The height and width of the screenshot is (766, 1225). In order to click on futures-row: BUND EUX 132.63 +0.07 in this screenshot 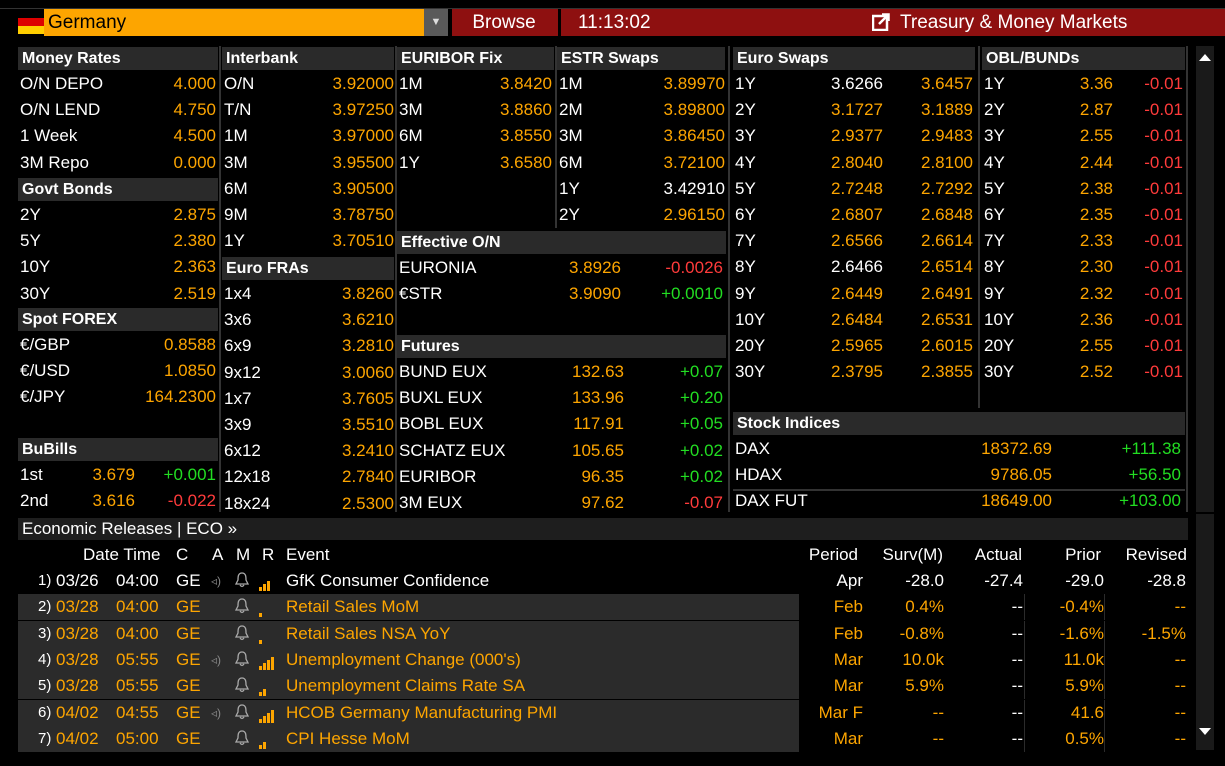, I will do `click(561, 372)`.